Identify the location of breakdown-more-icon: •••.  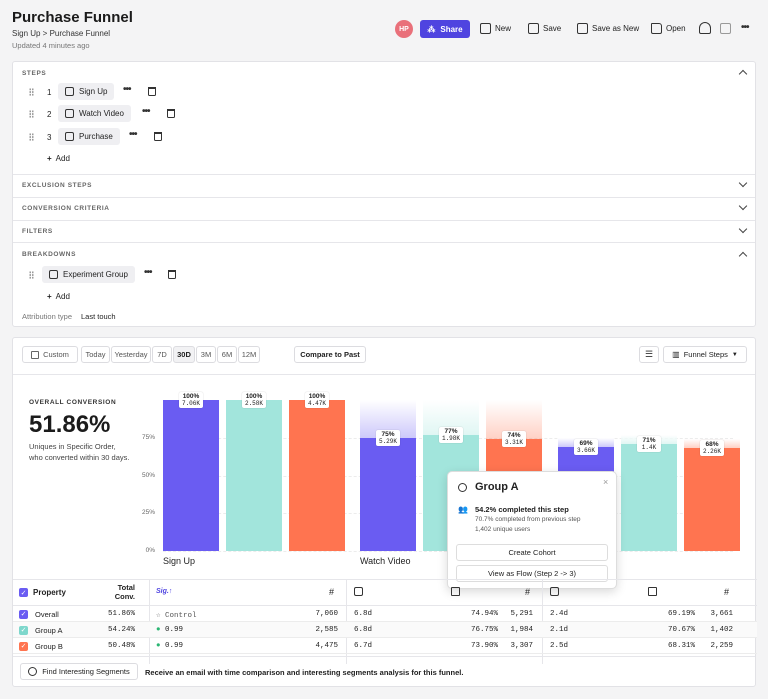
(148, 272).